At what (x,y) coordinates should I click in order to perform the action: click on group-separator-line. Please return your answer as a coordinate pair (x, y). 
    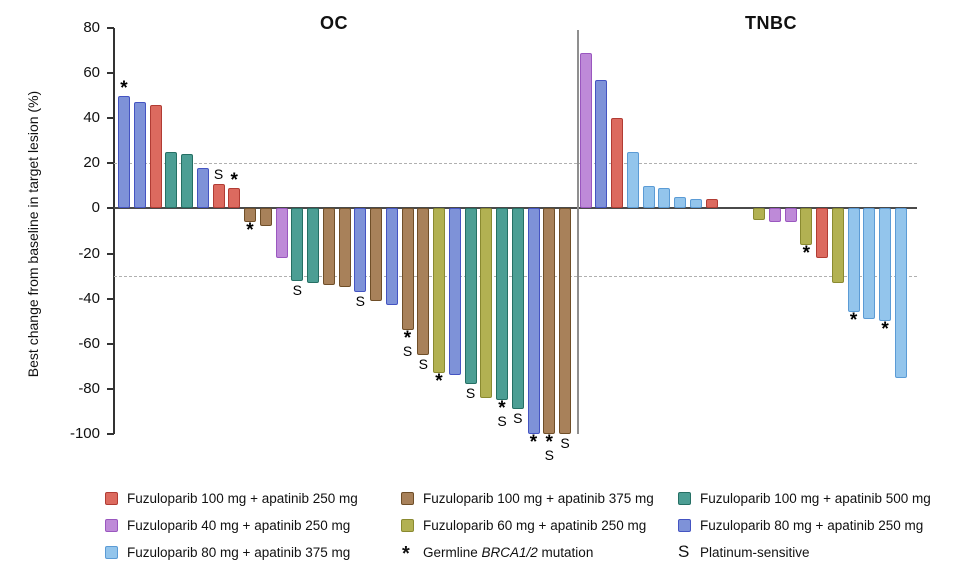
    Looking at the image, I should click on (578, 232).